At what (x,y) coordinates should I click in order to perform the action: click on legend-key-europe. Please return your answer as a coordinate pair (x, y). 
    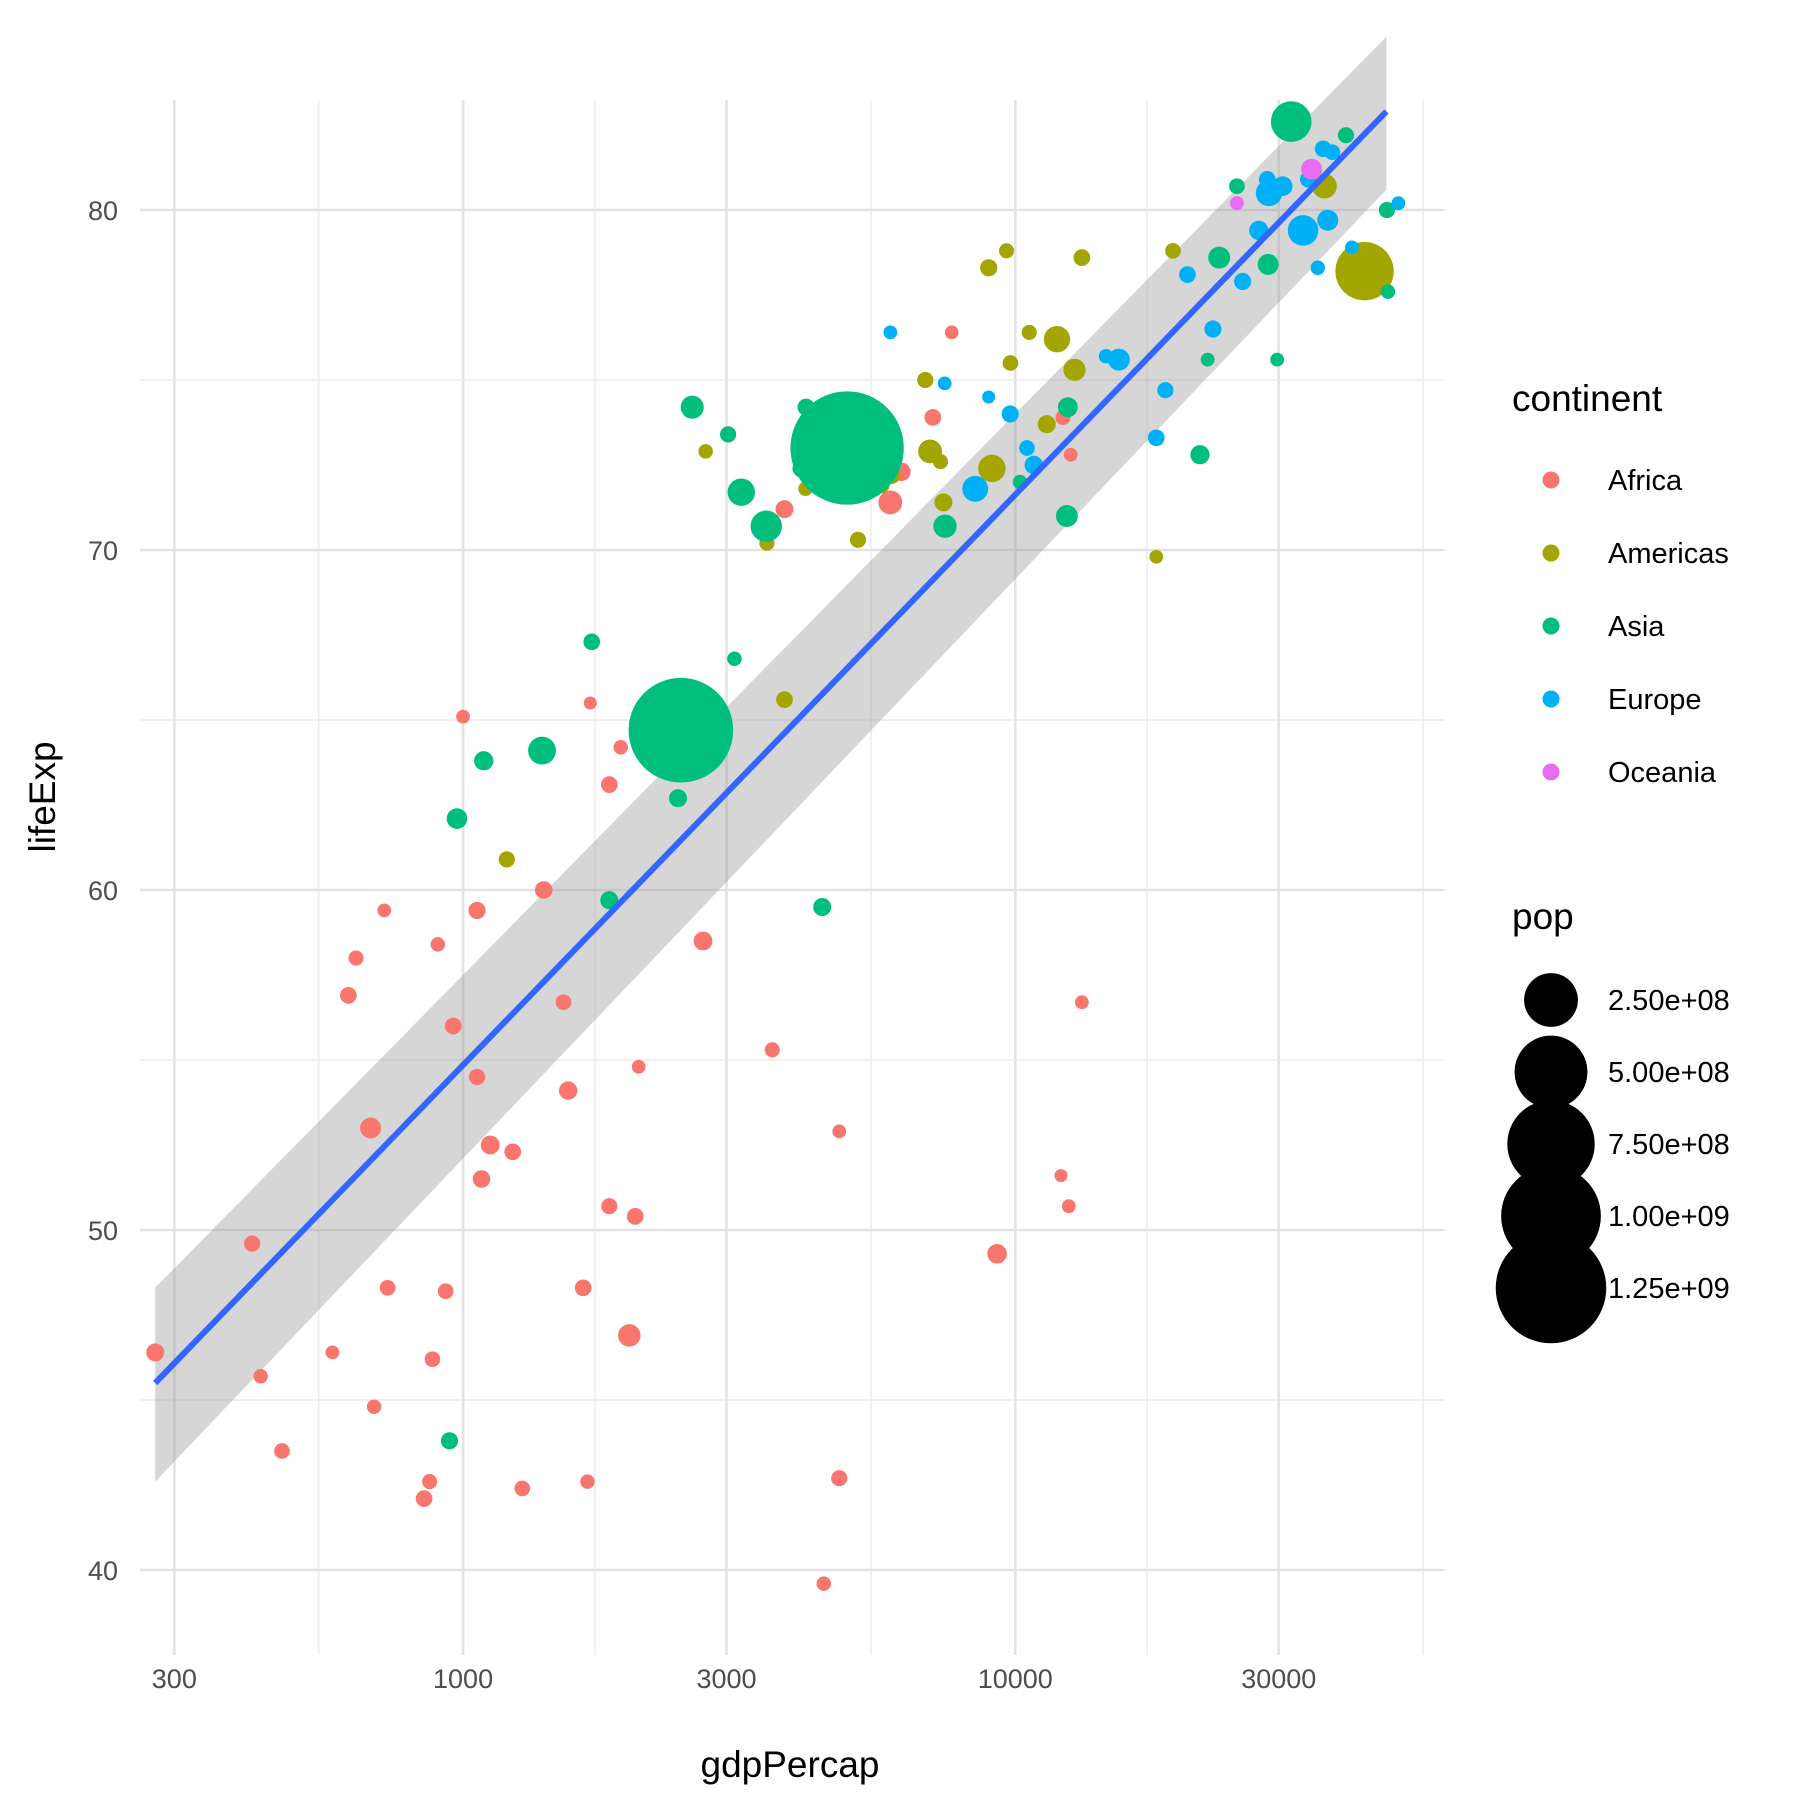
    Looking at the image, I should click on (1551, 699).